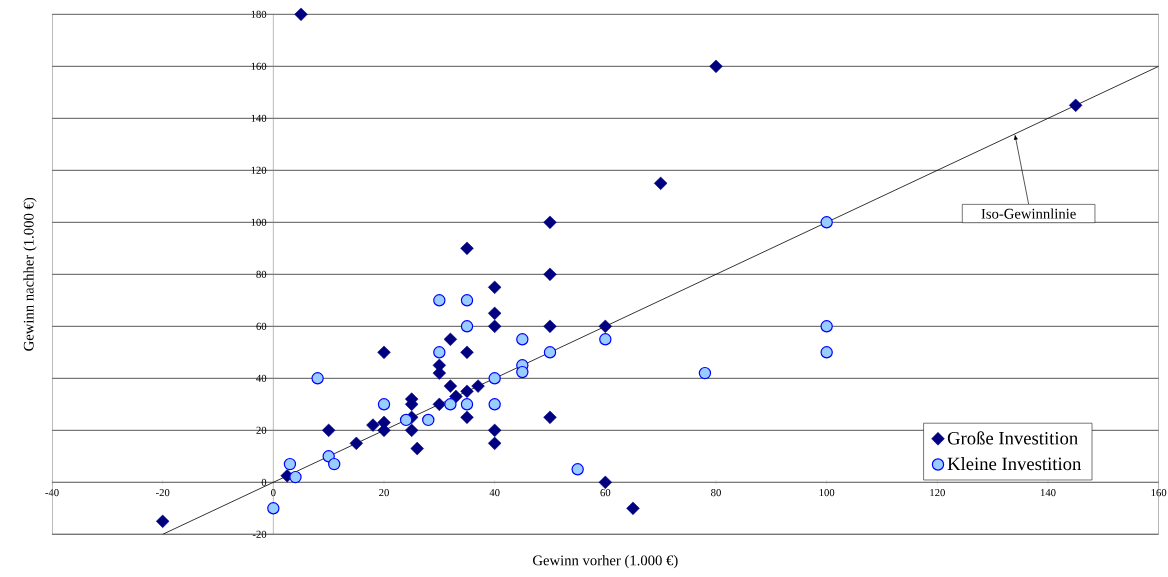  I want to click on legend-label: Kleine Investition, so click(1014, 464).